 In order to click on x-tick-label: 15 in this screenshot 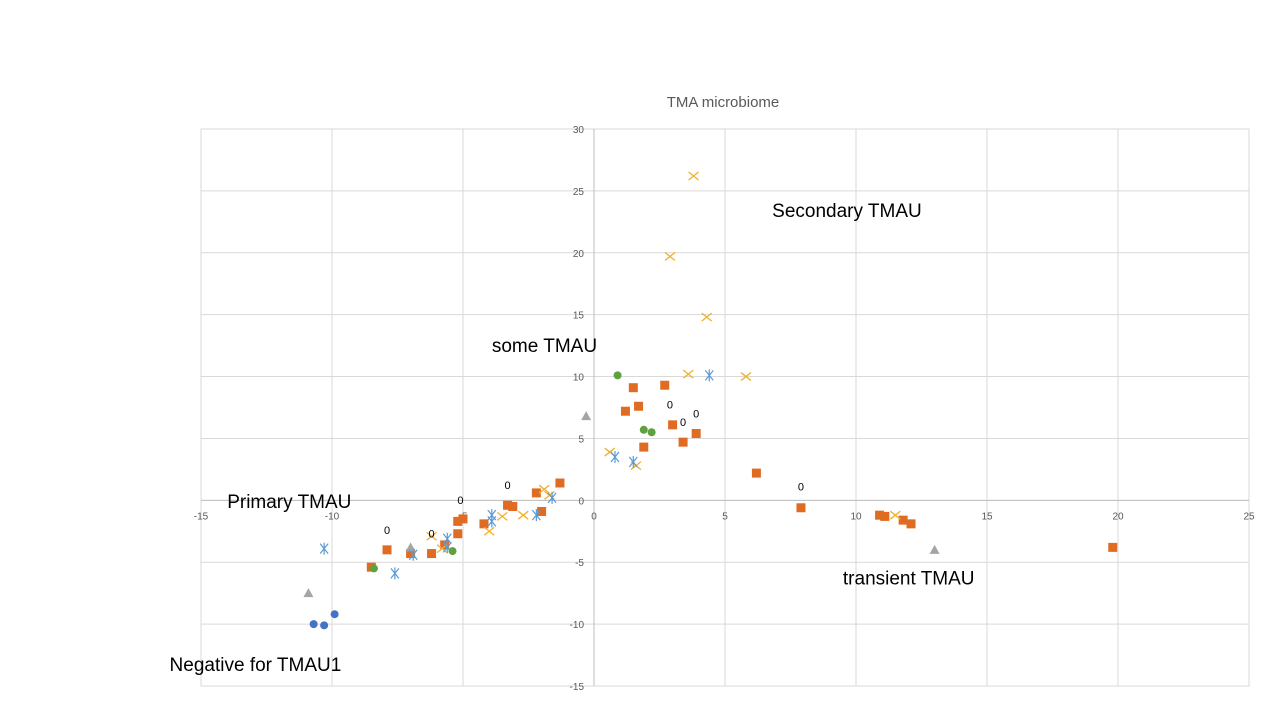, I will do `click(987, 516)`.